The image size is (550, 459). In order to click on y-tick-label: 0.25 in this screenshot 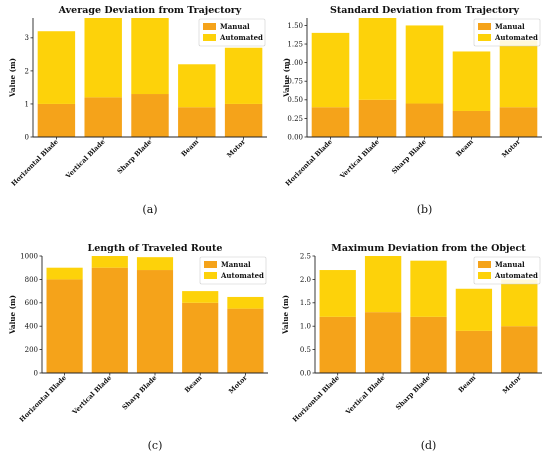, I will do `click(295, 119)`.